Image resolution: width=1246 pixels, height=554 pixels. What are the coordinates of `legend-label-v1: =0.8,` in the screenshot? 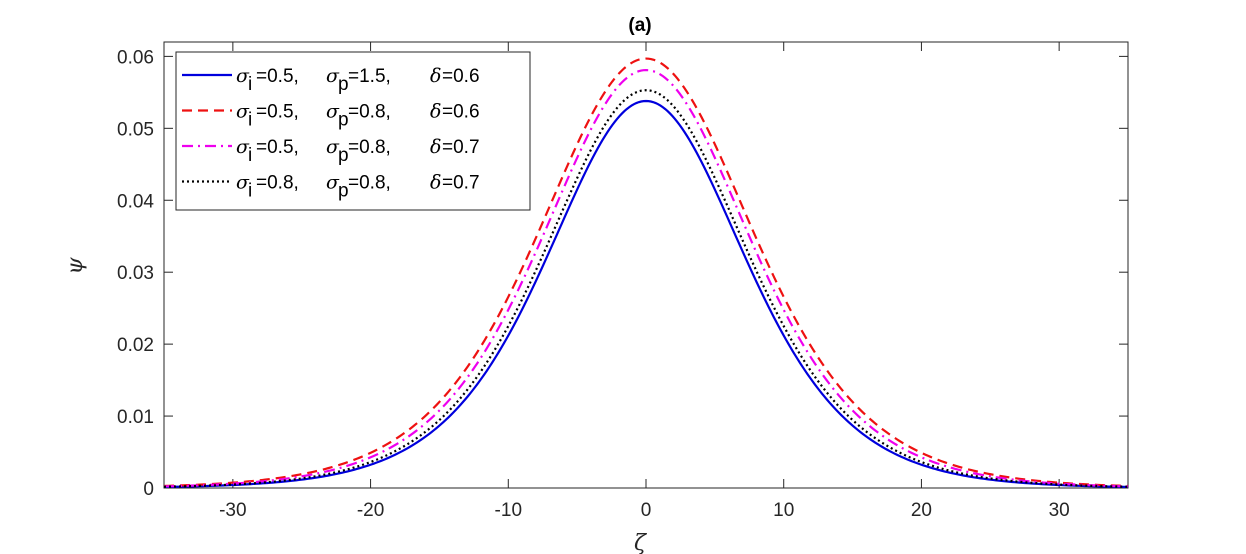 It's located at (277, 183).